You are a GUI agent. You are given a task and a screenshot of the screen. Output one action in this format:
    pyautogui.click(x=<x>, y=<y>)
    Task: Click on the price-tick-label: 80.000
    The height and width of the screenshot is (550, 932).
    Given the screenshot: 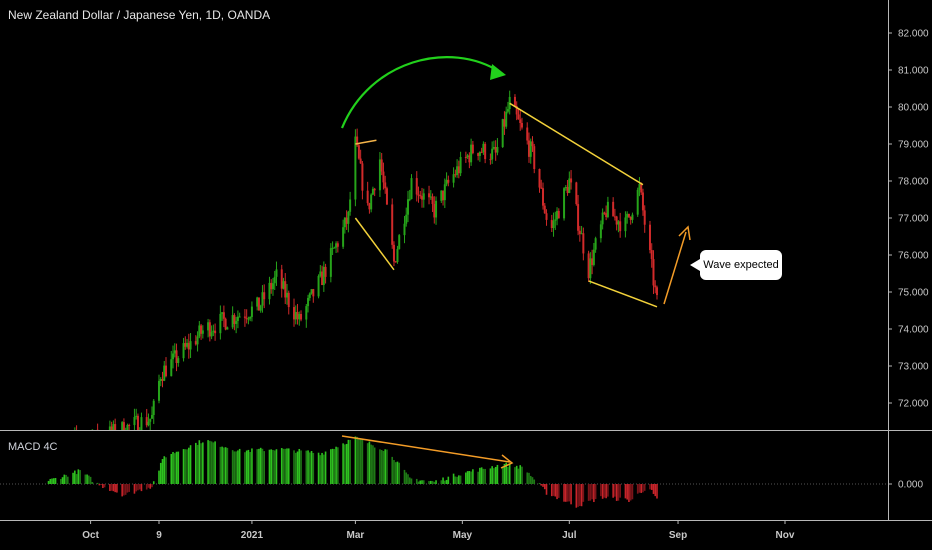 What is the action you would take?
    pyautogui.click(x=913, y=108)
    